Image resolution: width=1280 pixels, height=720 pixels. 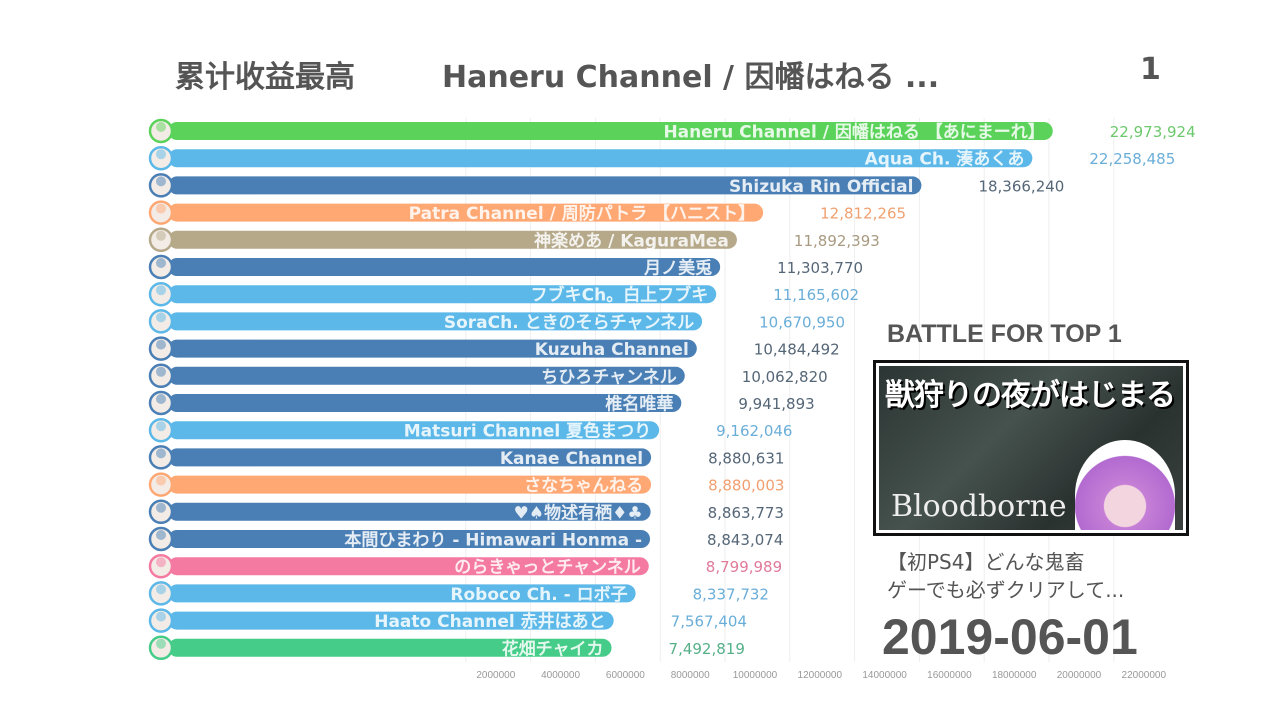 What do you see at coordinates (1079, 675) in the screenshot?
I see `x-tick-label: 20000000` at bounding box center [1079, 675].